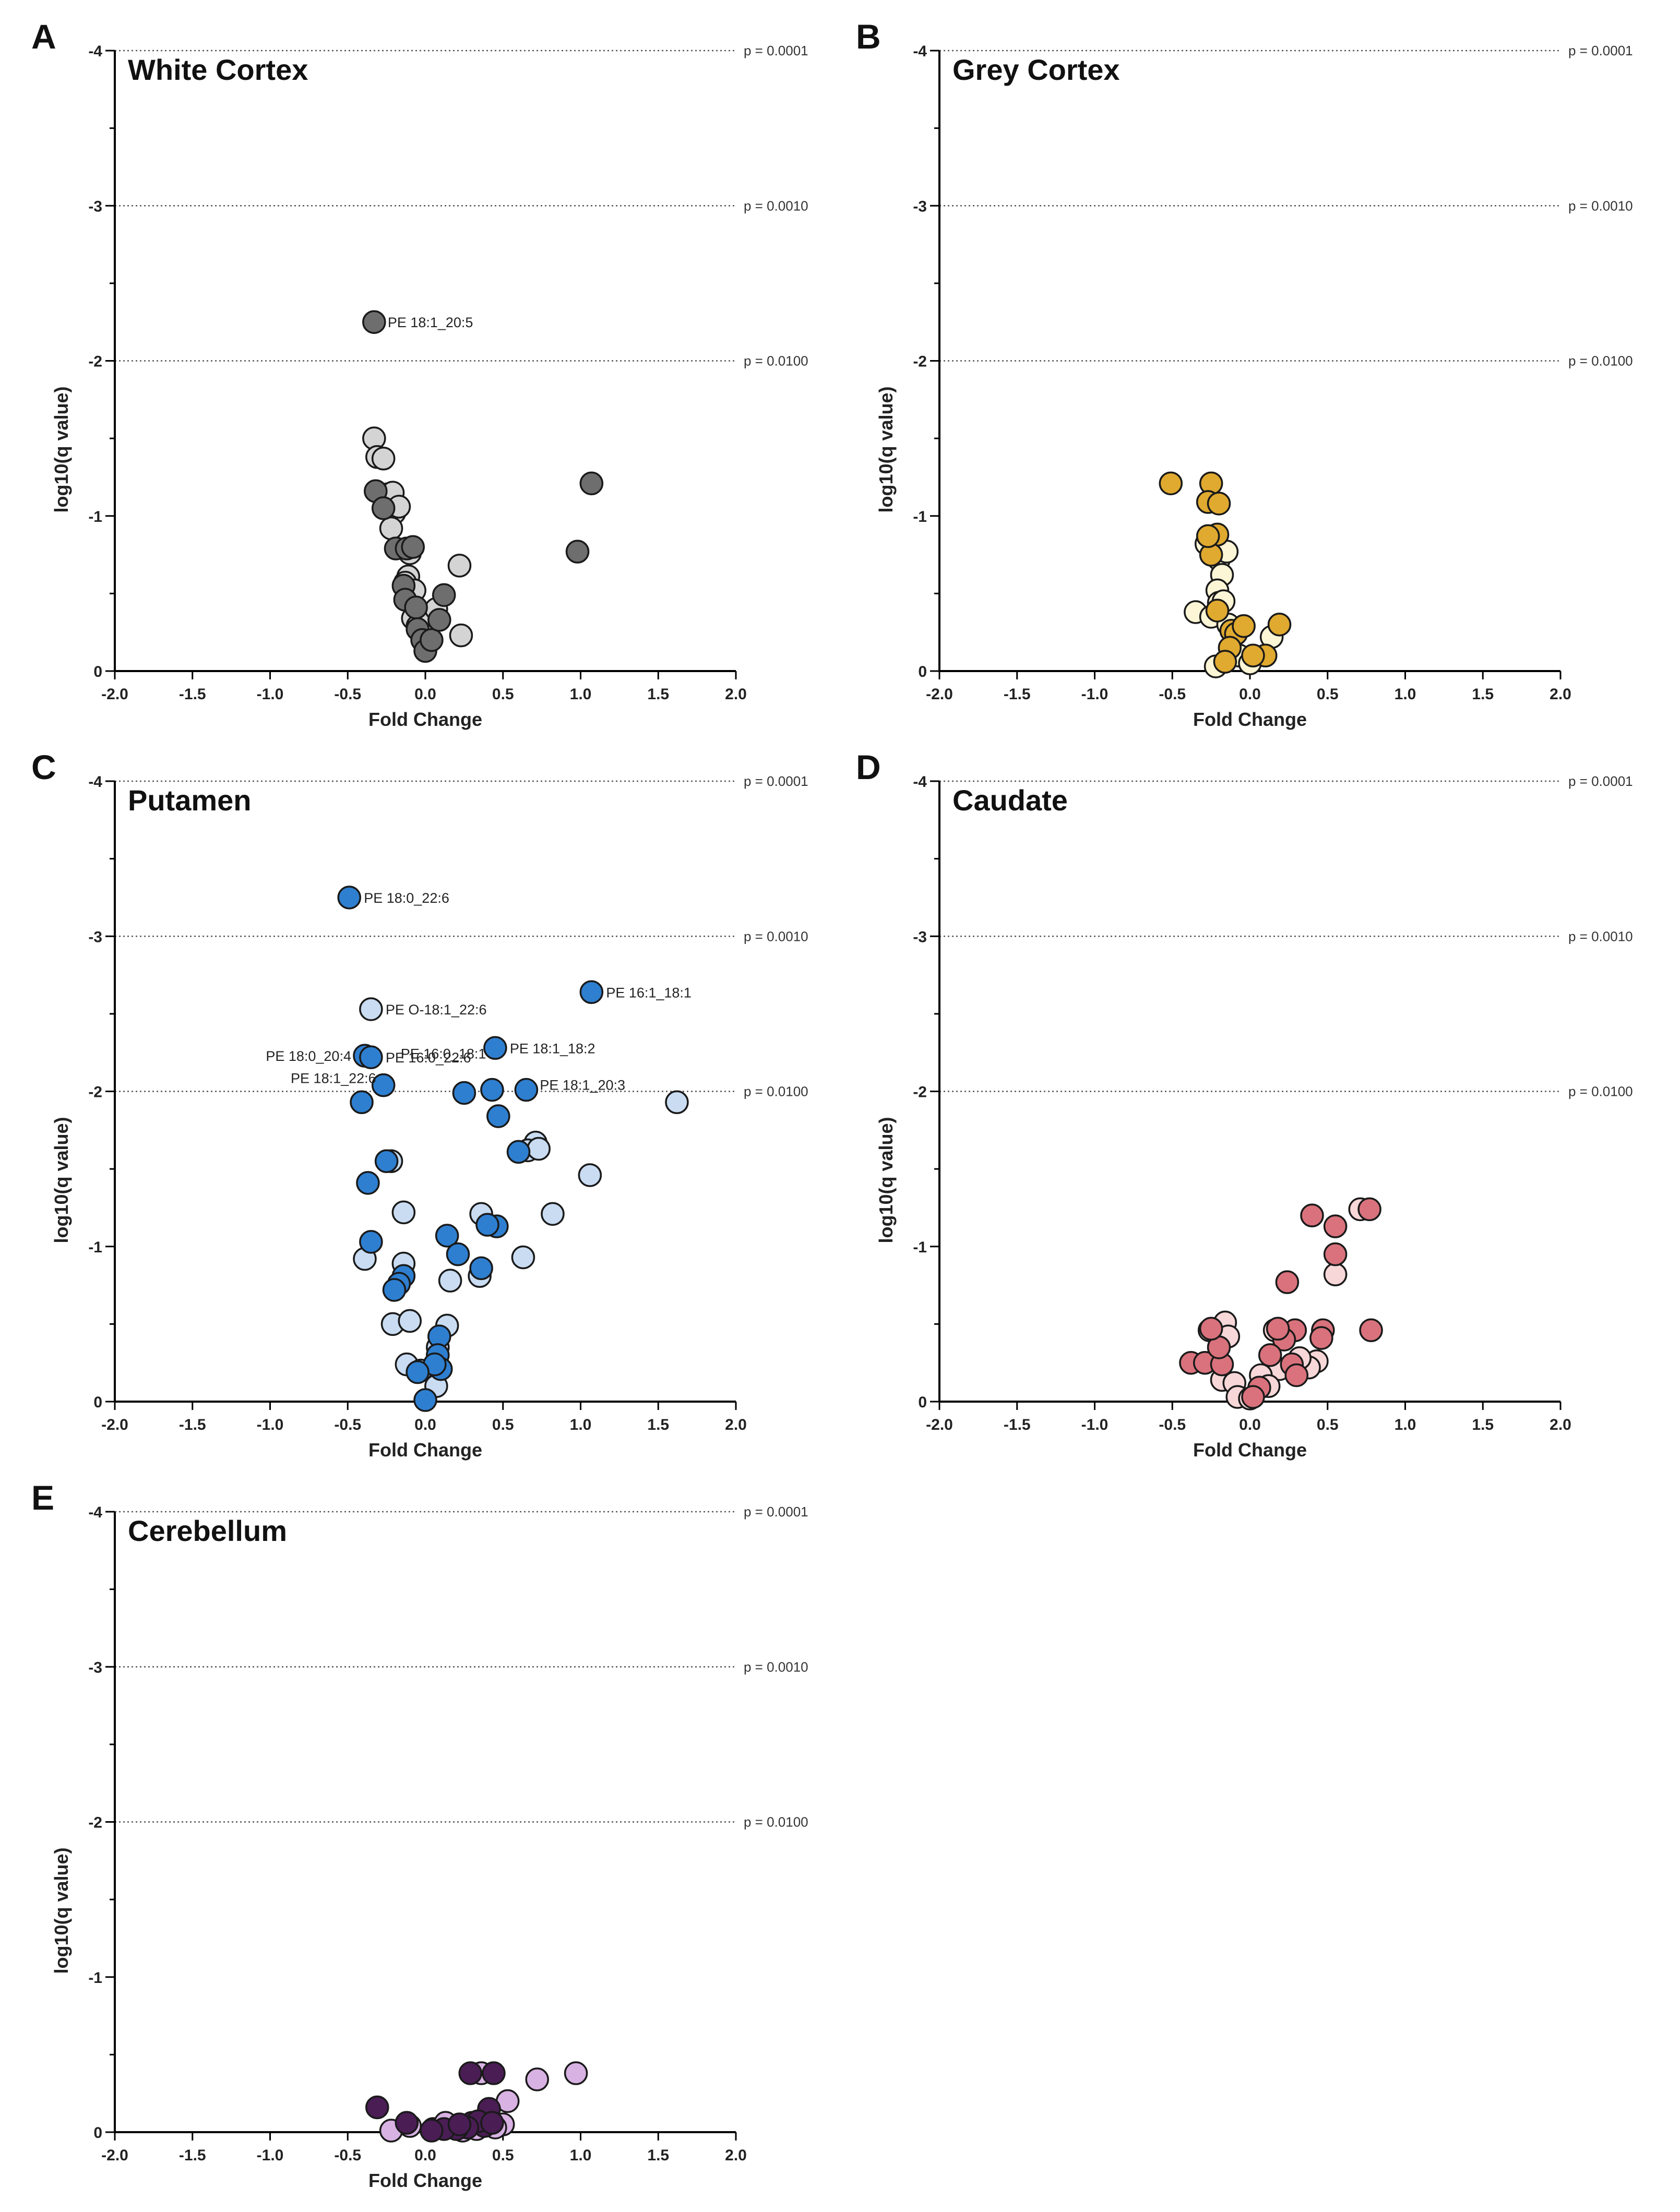 This screenshot has height=2212, width=1680. Describe the element at coordinates (430, 323) in the screenshot. I see `data-point-label: PE 18:1_20:5` at that location.